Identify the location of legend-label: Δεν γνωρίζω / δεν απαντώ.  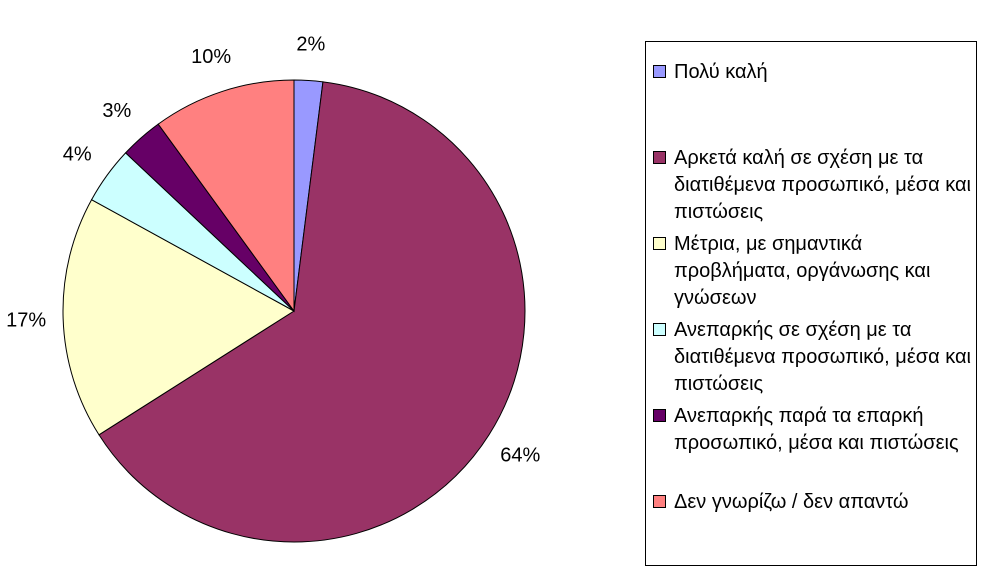
(791, 502).